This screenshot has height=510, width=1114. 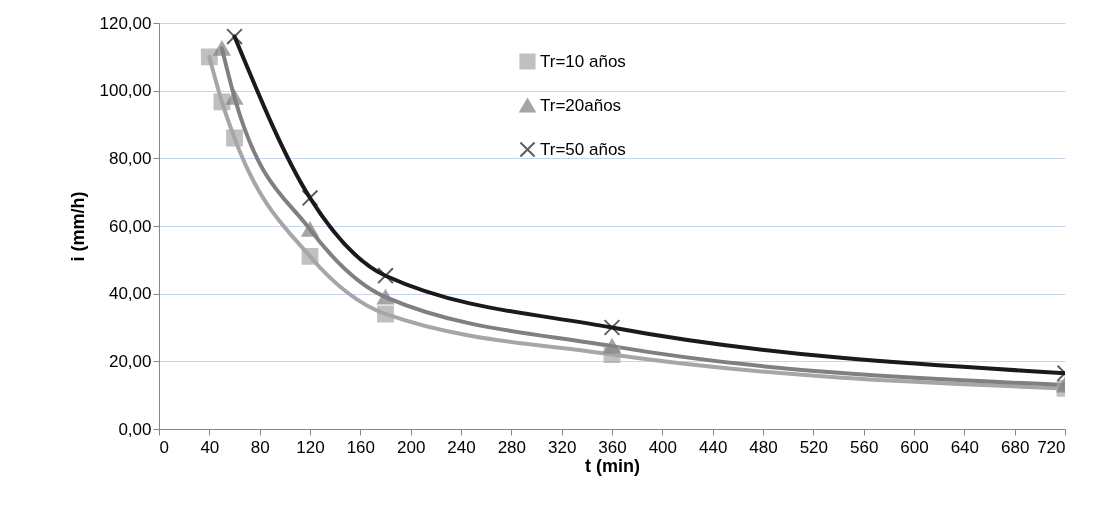 What do you see at coordinates (583, 149) in the screenshot?
I see `legend-label: Tr=50 años` at bounding box center [583, 149].